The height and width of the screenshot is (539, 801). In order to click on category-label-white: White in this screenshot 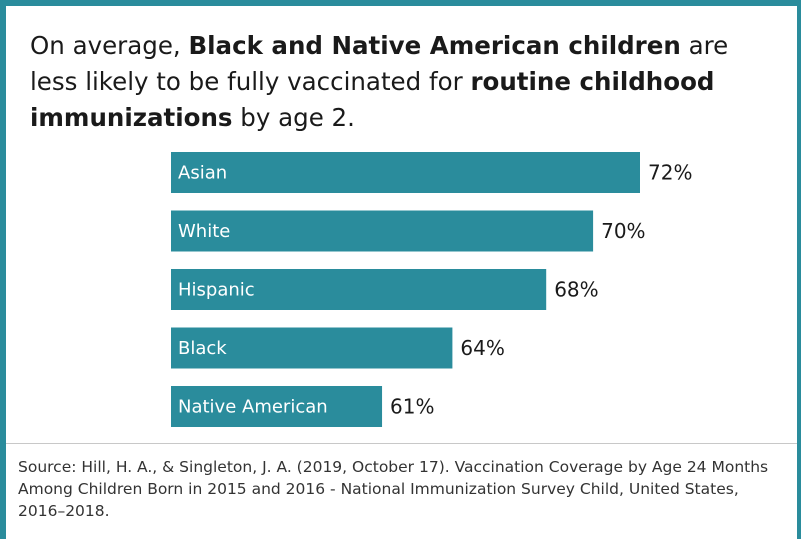, I will do `click(204, 231)`.